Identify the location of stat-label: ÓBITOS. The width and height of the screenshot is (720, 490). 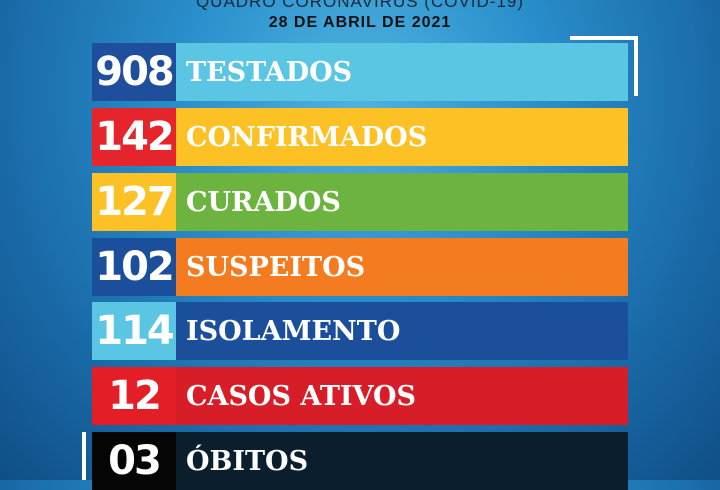
(402, 461).